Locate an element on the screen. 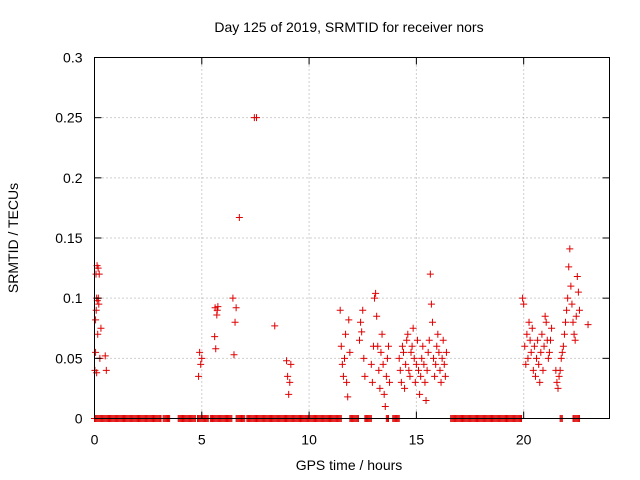 Image resolution: width=640 pixels, height=480 pixels. y-tick-label: 0.2 is located at coordinates (73, 178).